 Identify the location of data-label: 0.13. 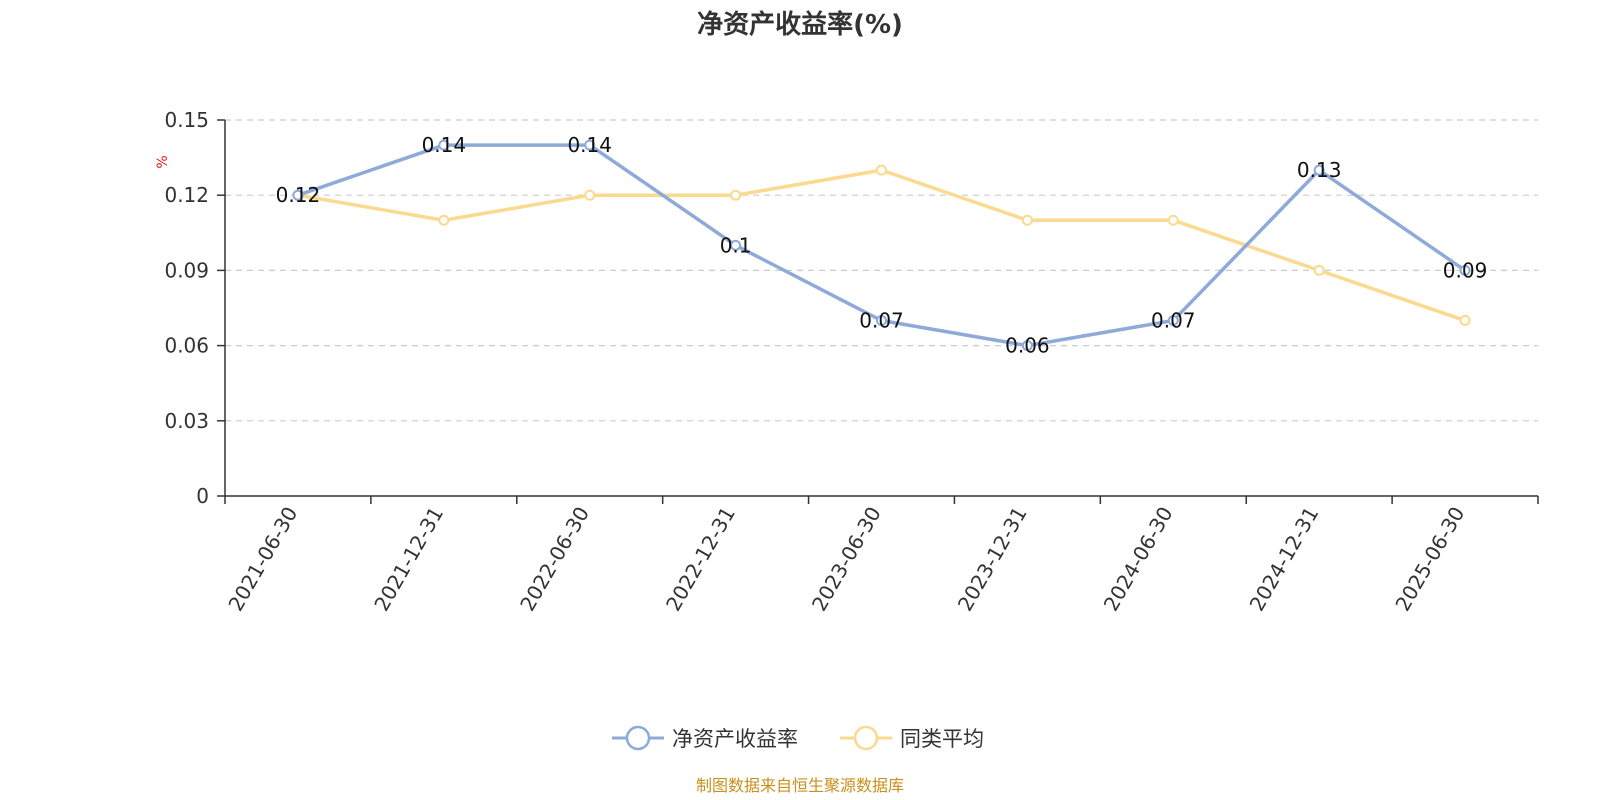
(1319, 170).